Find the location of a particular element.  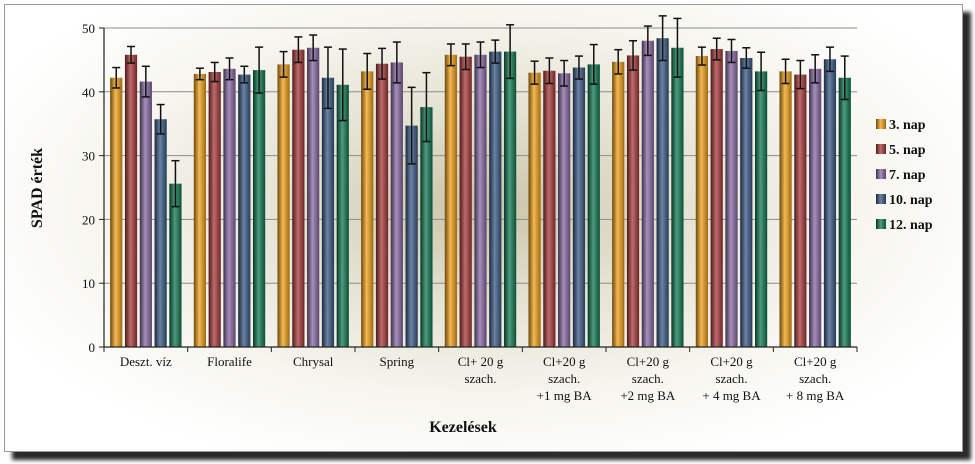

legend: 3. nap 5. nap 7. nap 10. nap 12. nap is located at coordinates (904, 175).